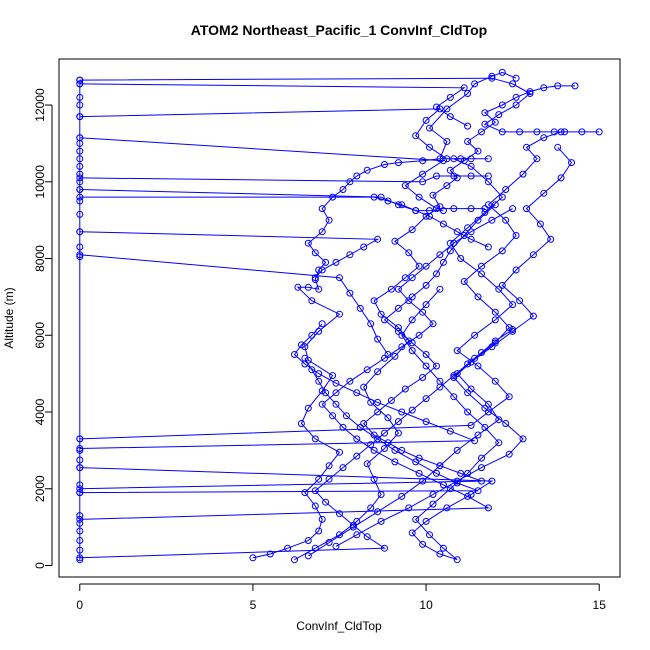 This screenshot has width=650, height=650. I want to click on y-tick-label: 12000, so click(40, 105).